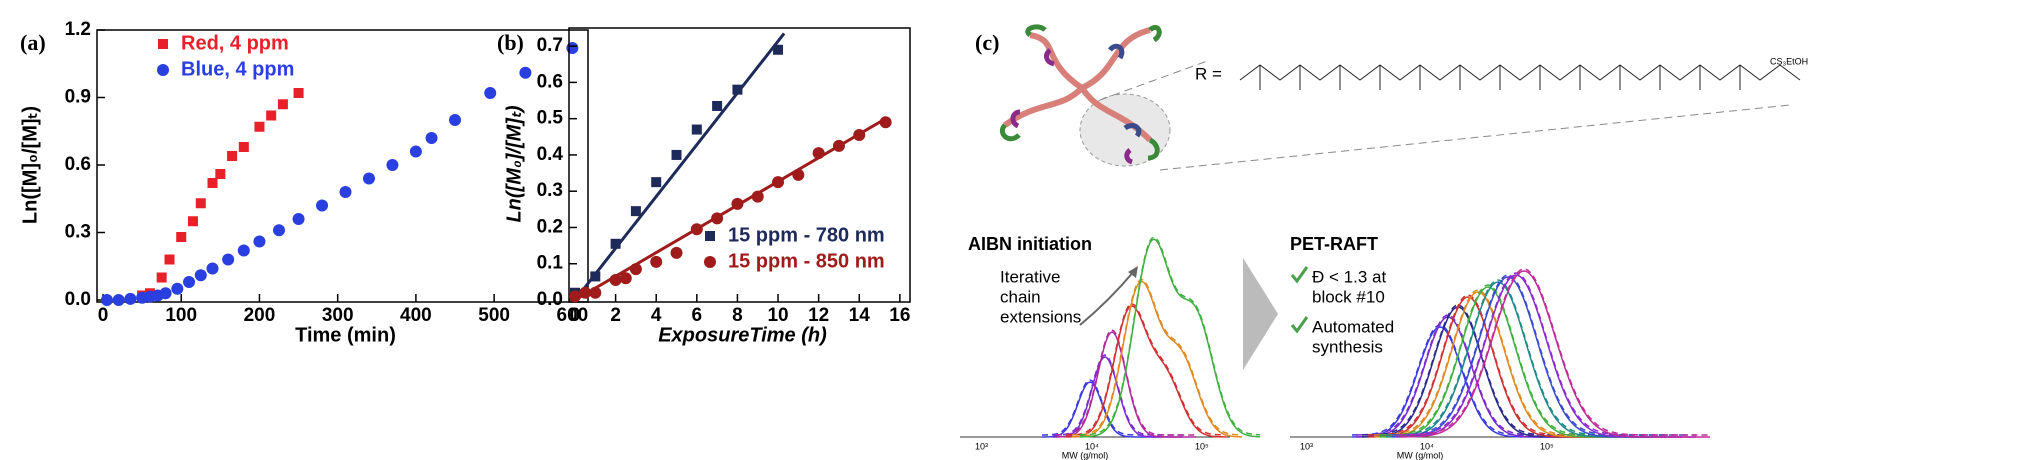 This screenshot has width=2033, height=460. Describe the element at coordinates (1133, 272) in the screenshot. I see `arrow-head` at that location.